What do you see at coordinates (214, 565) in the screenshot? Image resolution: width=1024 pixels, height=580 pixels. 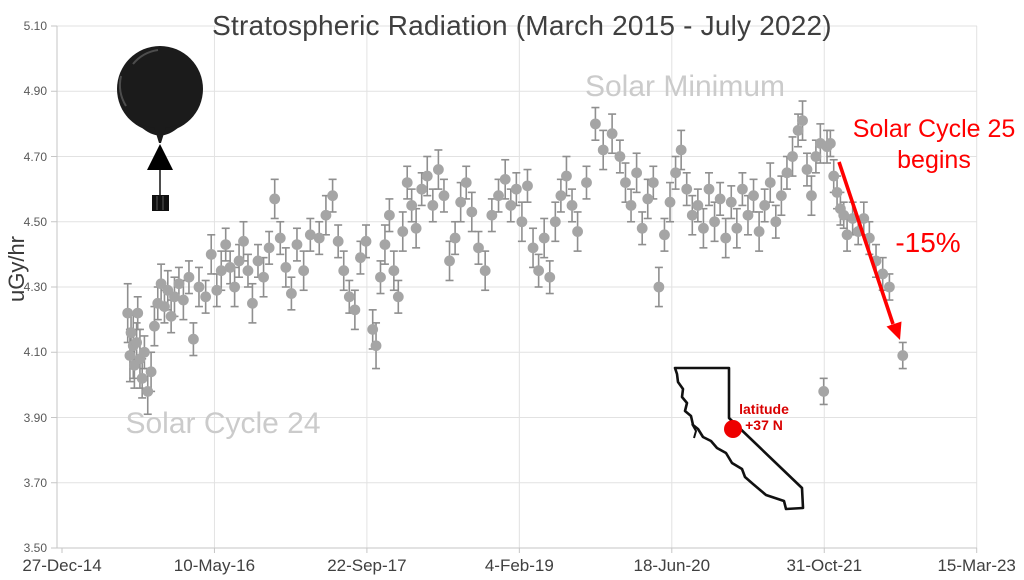 I see `x-tick-label: 10-May-16` at bounding box center [214, 565].